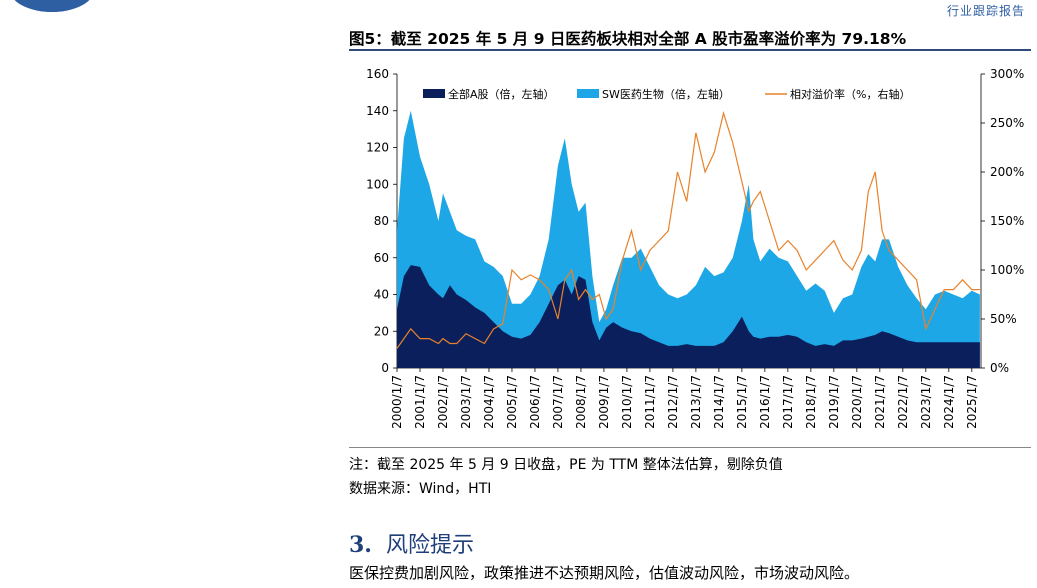 The height and width of the screenshot is (588, 1037). I want to click on x-axis-tick-label: 2011/1/7, so click(650, 402).